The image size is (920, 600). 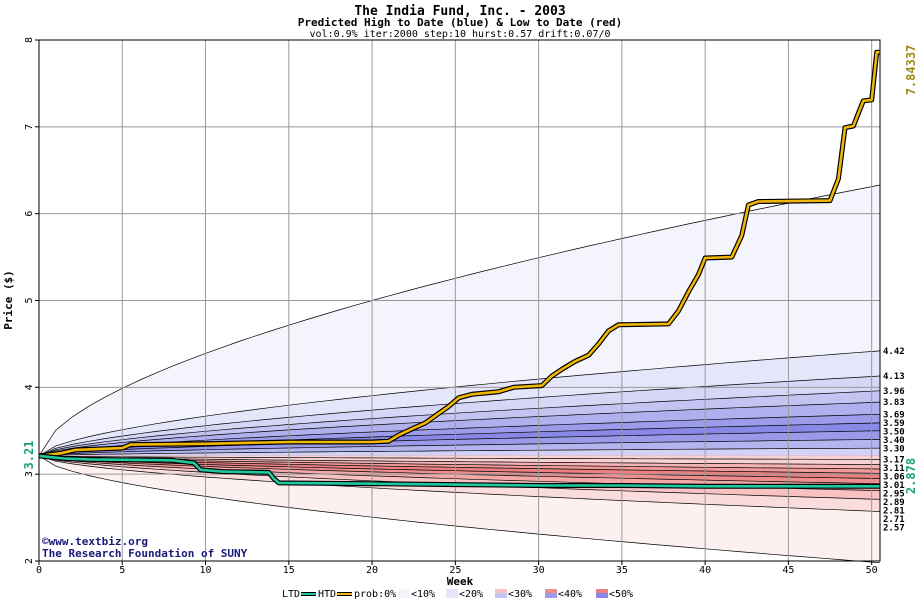 I want to click on right-label-12: 3.01, so click(x=894, y=486).